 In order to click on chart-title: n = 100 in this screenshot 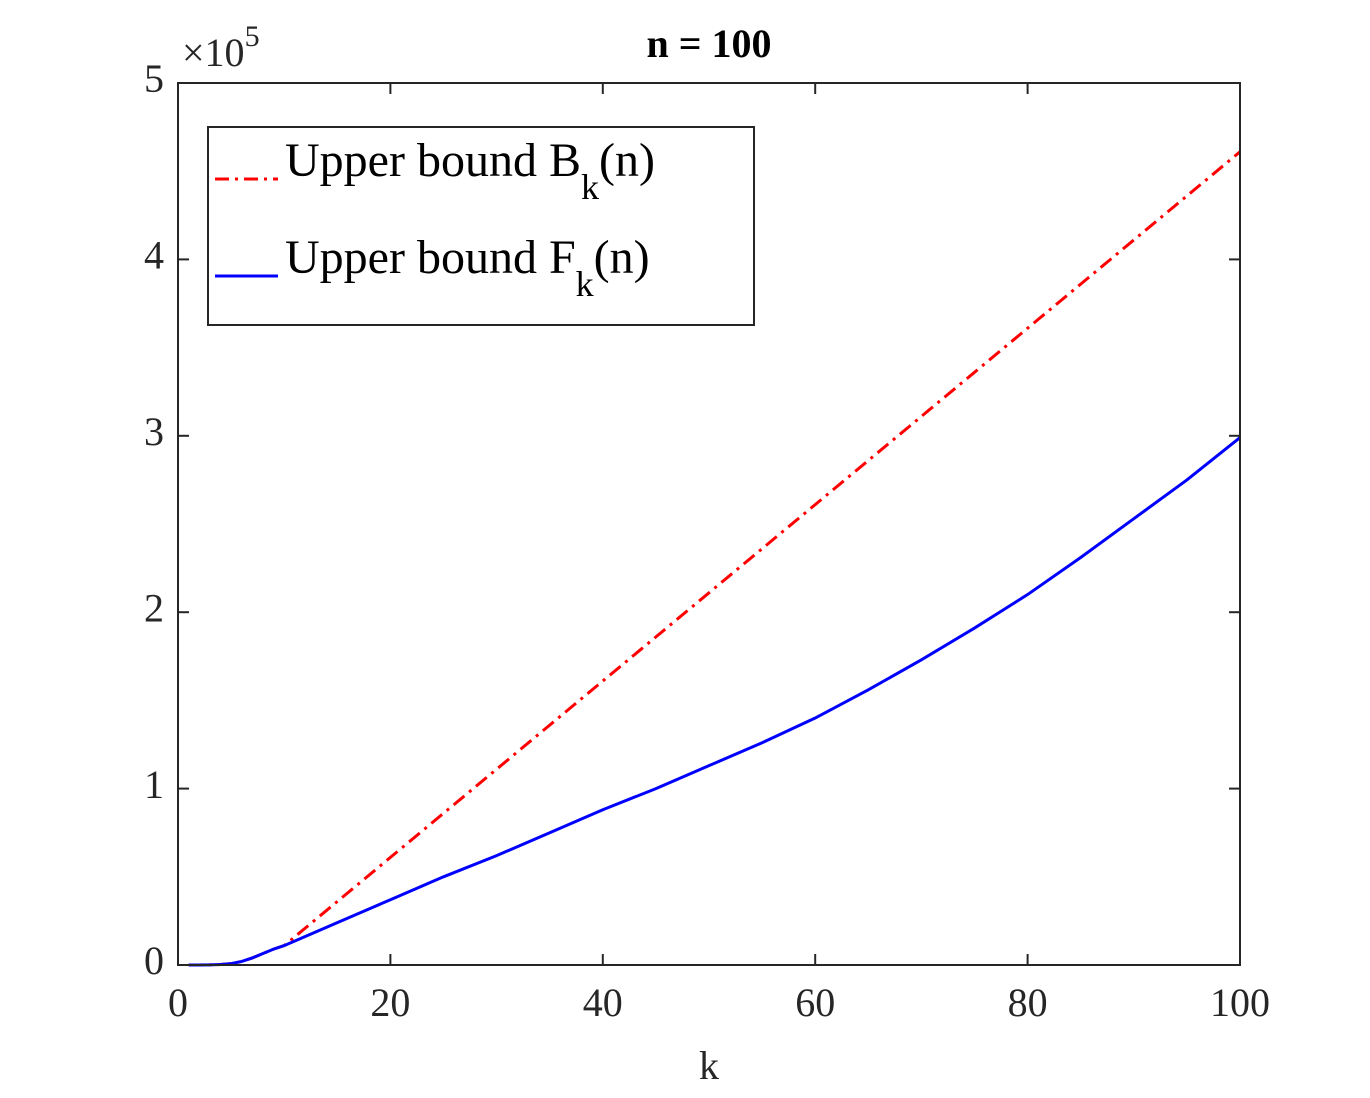, I will do `click(708, 43)`.